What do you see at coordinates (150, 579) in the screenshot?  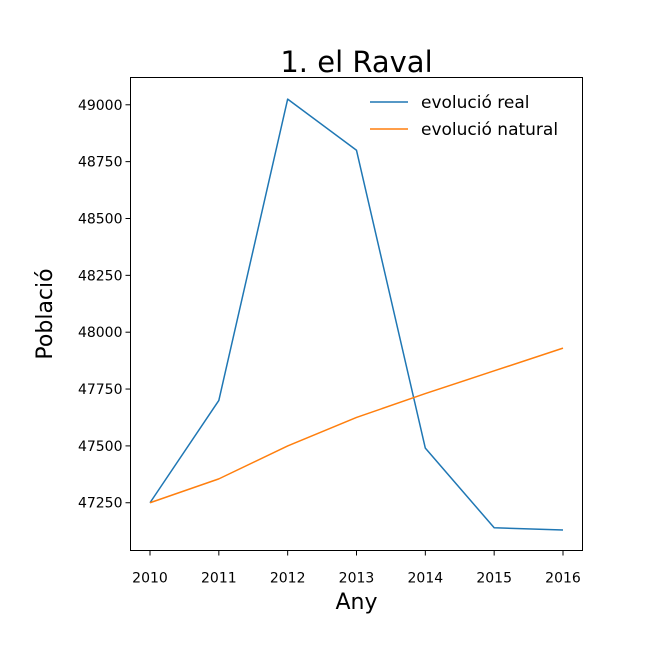 I see `x-tick-label: 2010` at bounding box center [150, 579].